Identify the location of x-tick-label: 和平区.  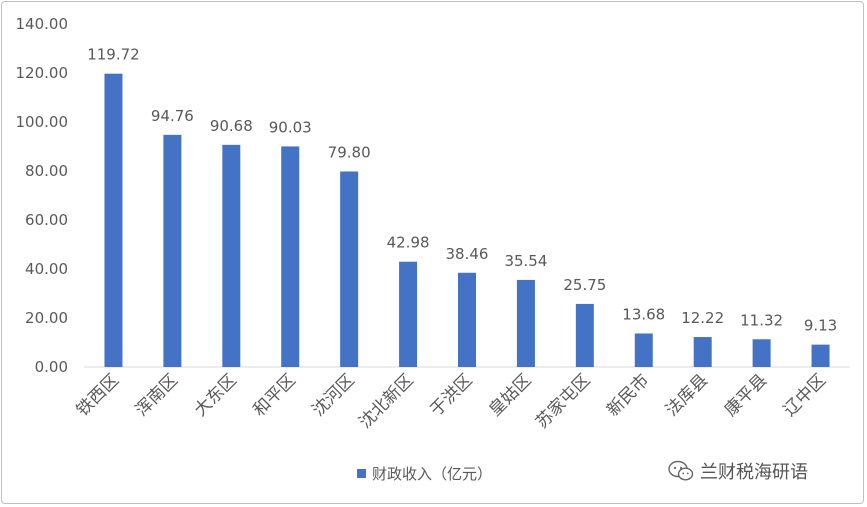
(275, 395).